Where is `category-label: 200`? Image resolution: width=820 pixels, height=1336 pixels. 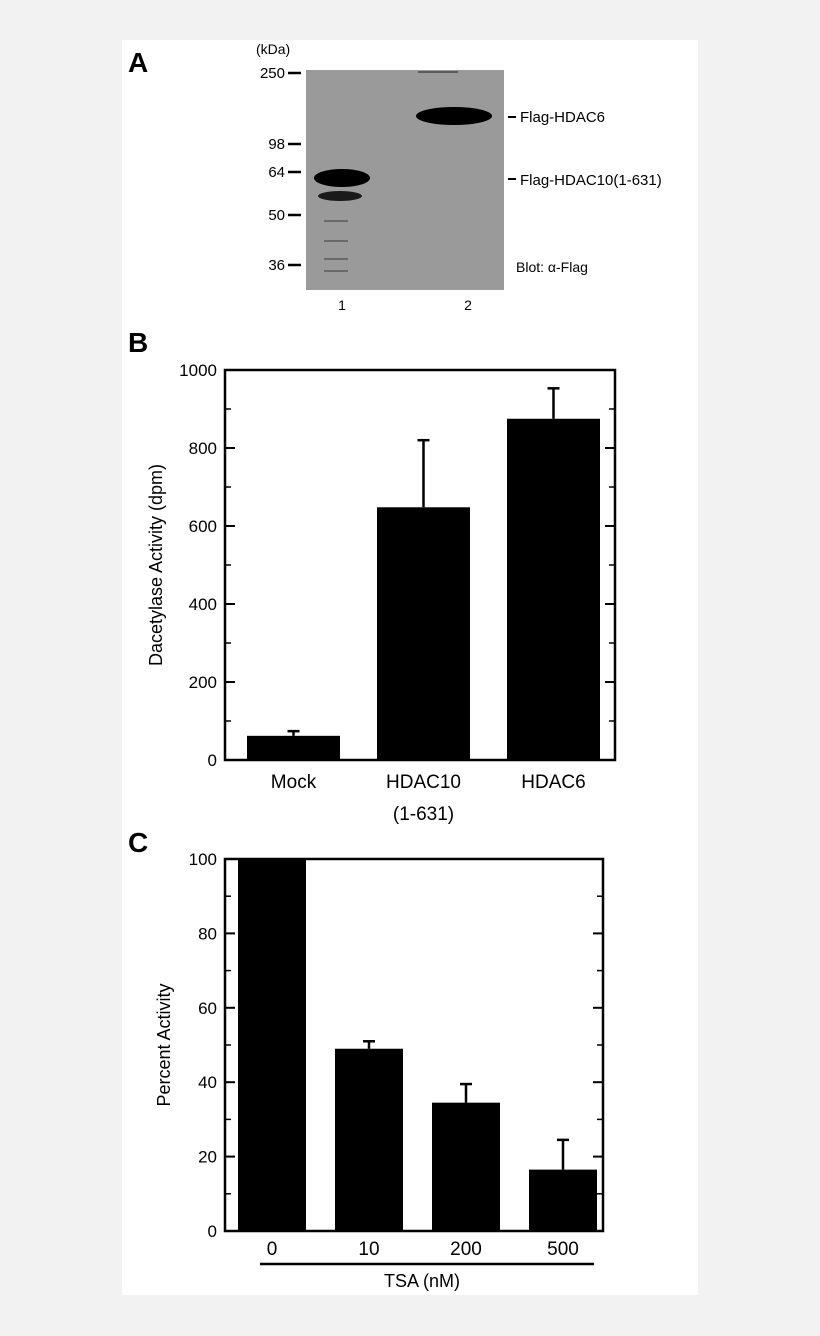 category-label: 200 is located at coordinates (466, 1249).